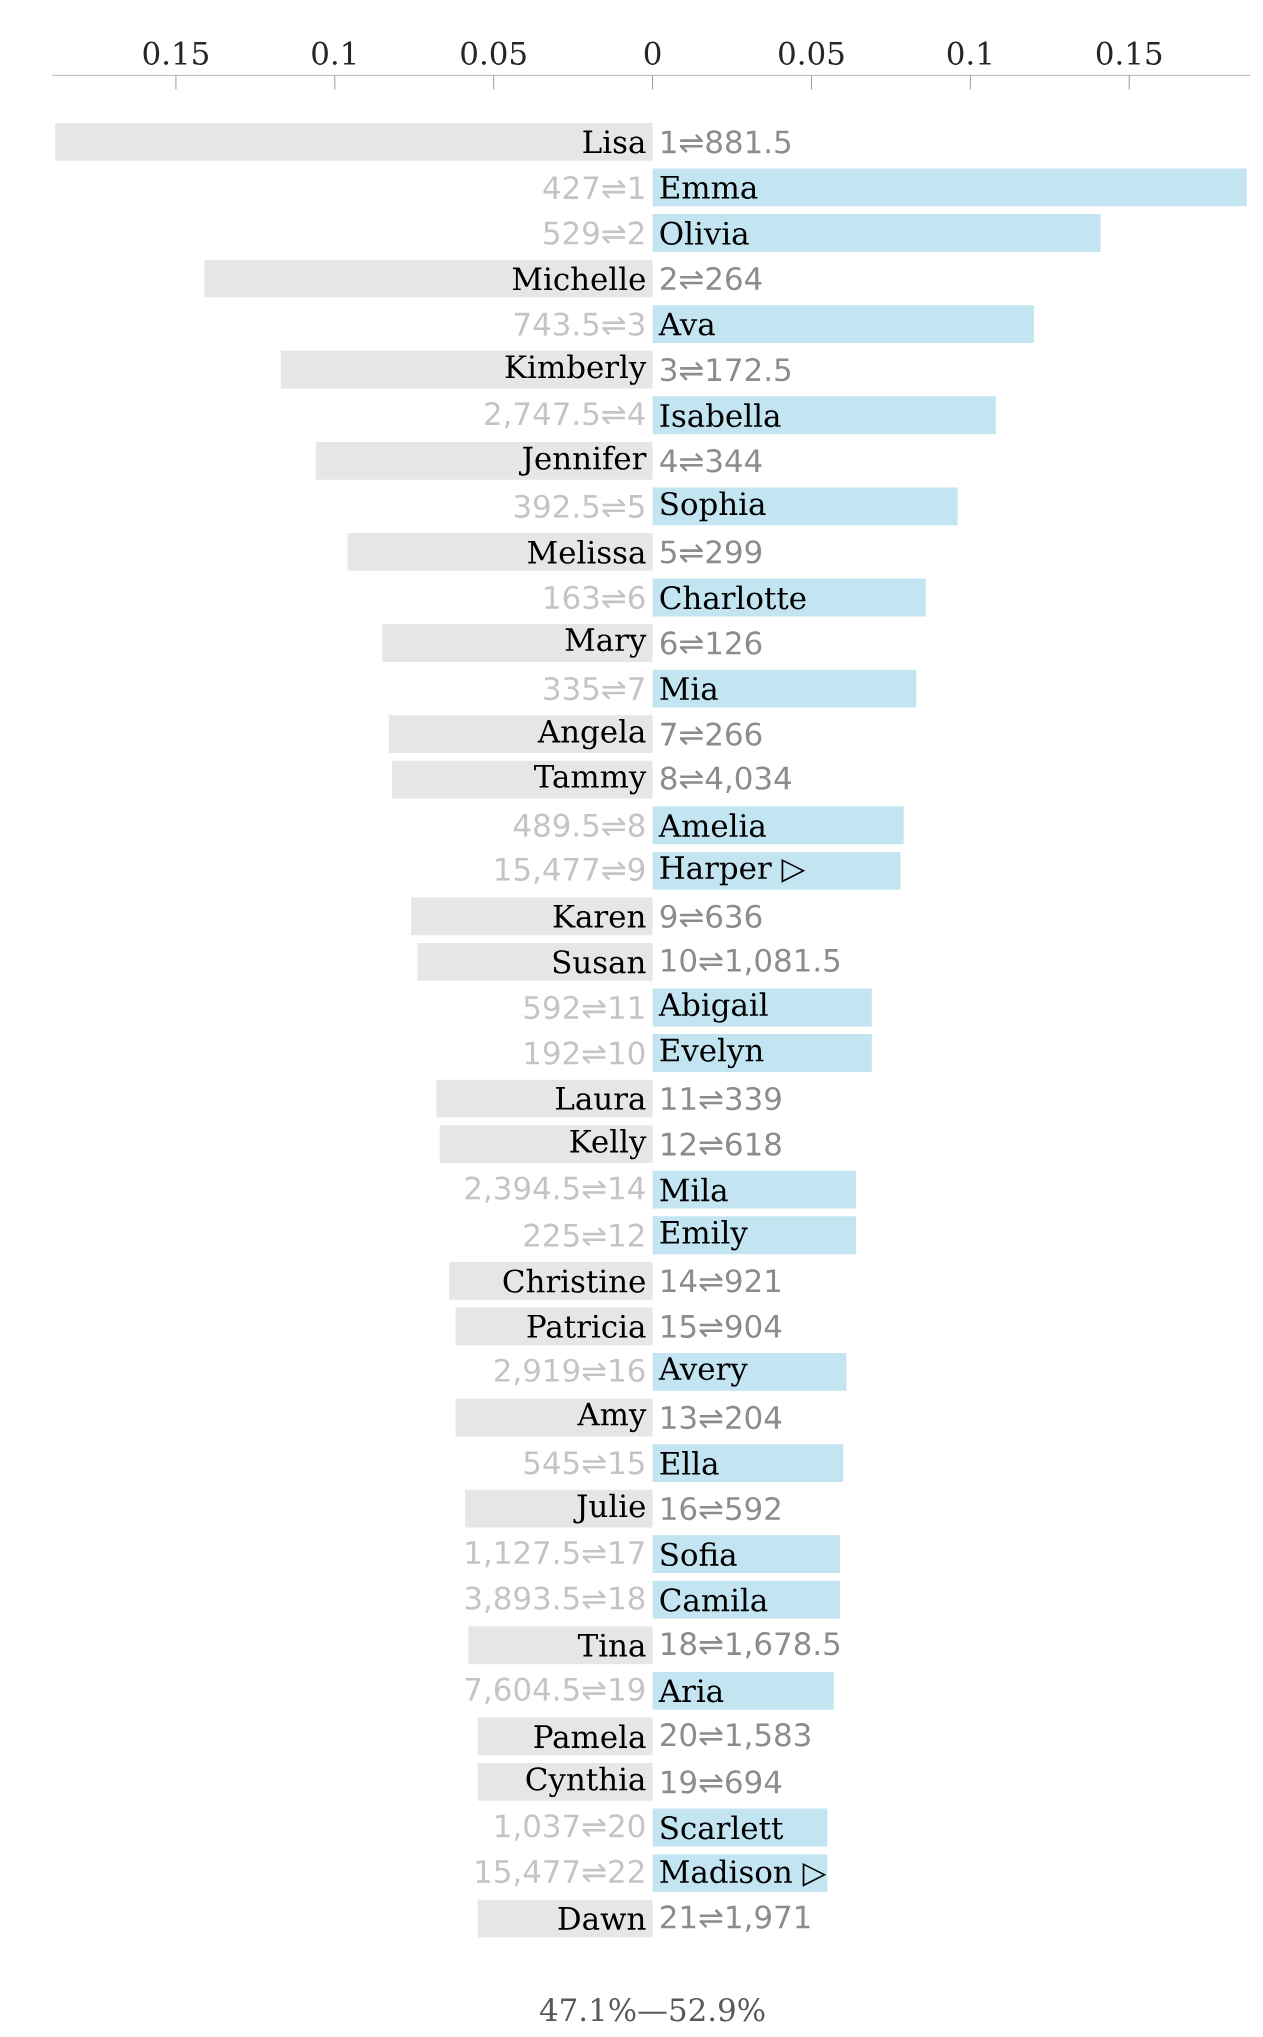 Image resolution: width=1263 pixels, height=2037 pixels. I want to click on annotation: 20⇌1,583, so click(735, 1736).